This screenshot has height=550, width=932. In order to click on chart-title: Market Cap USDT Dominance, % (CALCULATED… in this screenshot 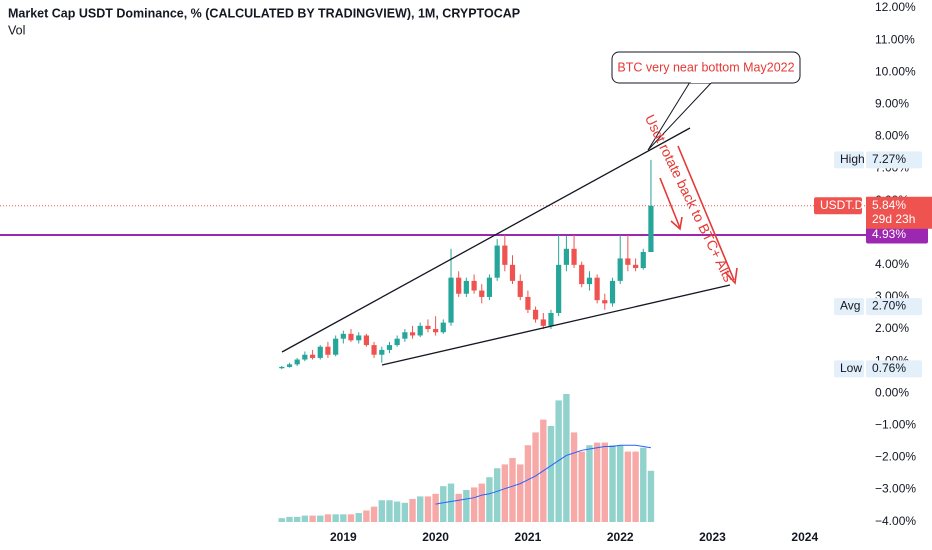, I will do `click(264, 13)`.